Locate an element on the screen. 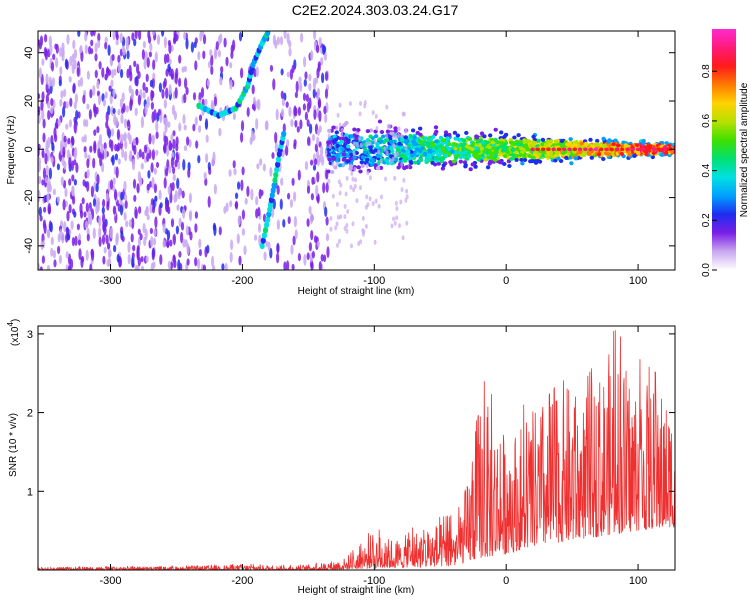  colorbar-label: Normalized spectral amplitude is located at coordinates (744, 149).